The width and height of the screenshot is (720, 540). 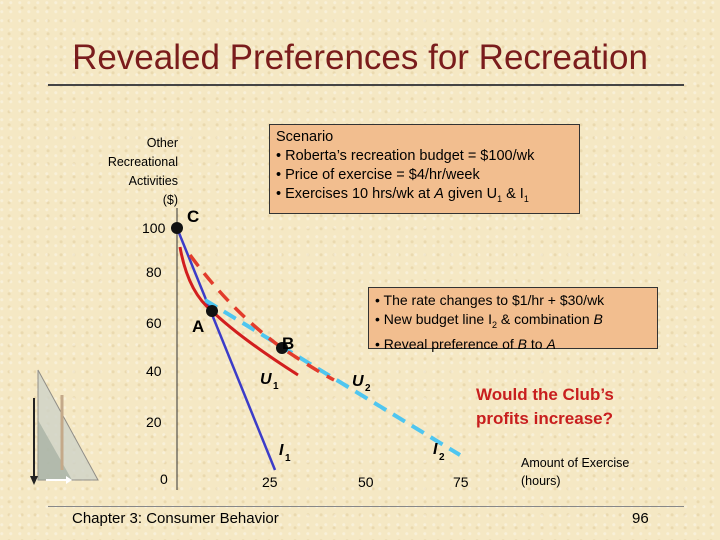 I want to click on callout-line: Would the Club’s, so click(x=545, y=394).